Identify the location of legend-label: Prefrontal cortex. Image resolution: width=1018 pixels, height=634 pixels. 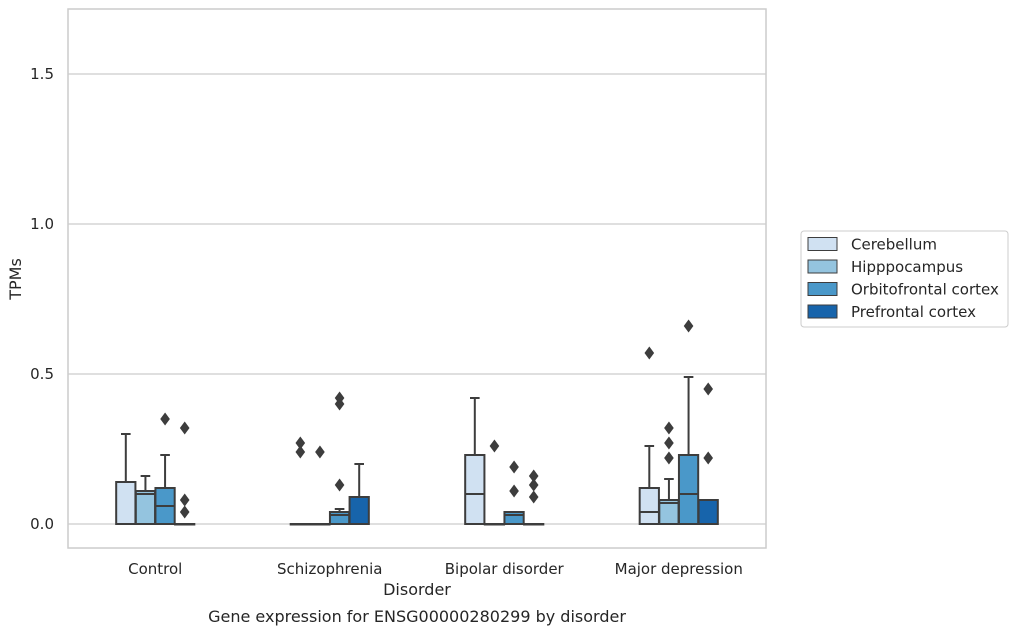
(913, 312).